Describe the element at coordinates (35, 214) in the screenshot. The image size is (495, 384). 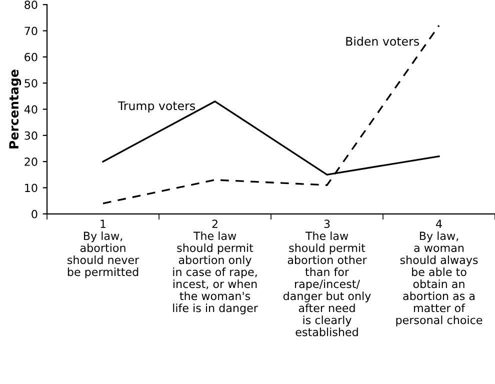
I see `y-tick-label: 0` at that location.